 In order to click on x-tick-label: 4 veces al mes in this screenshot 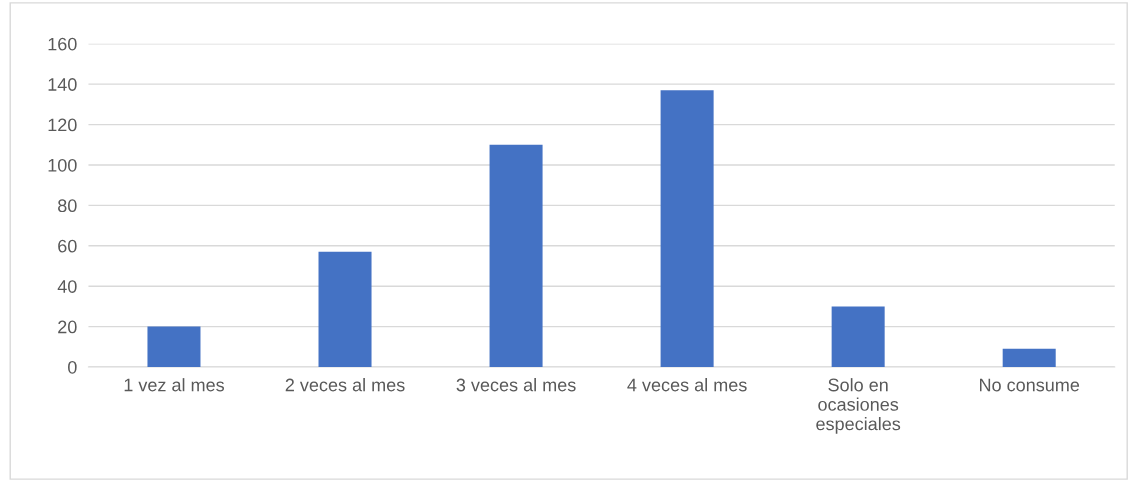, I will do `click(687, 385)`.